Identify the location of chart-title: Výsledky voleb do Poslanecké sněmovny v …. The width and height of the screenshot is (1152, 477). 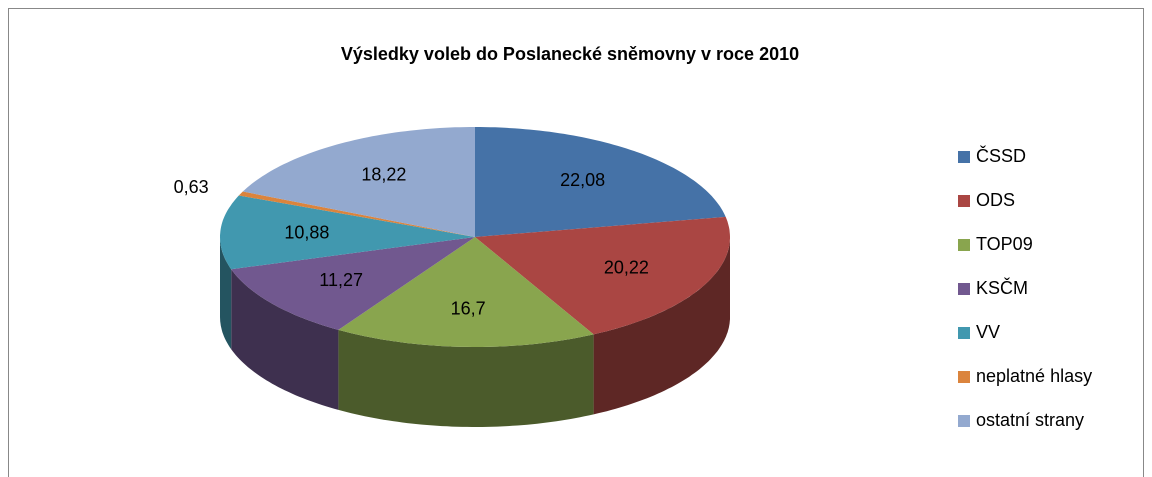
(570, 54).